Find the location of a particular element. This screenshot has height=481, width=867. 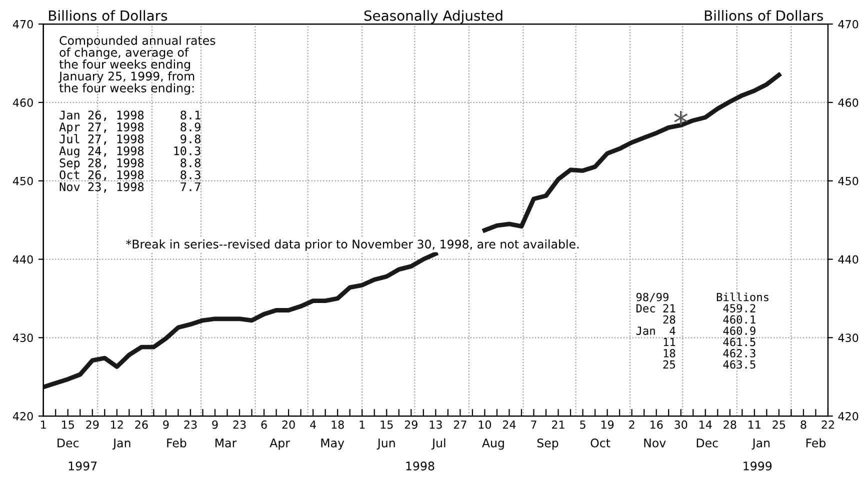

x-tick-label: 19 is located at coordinates (607, 424).